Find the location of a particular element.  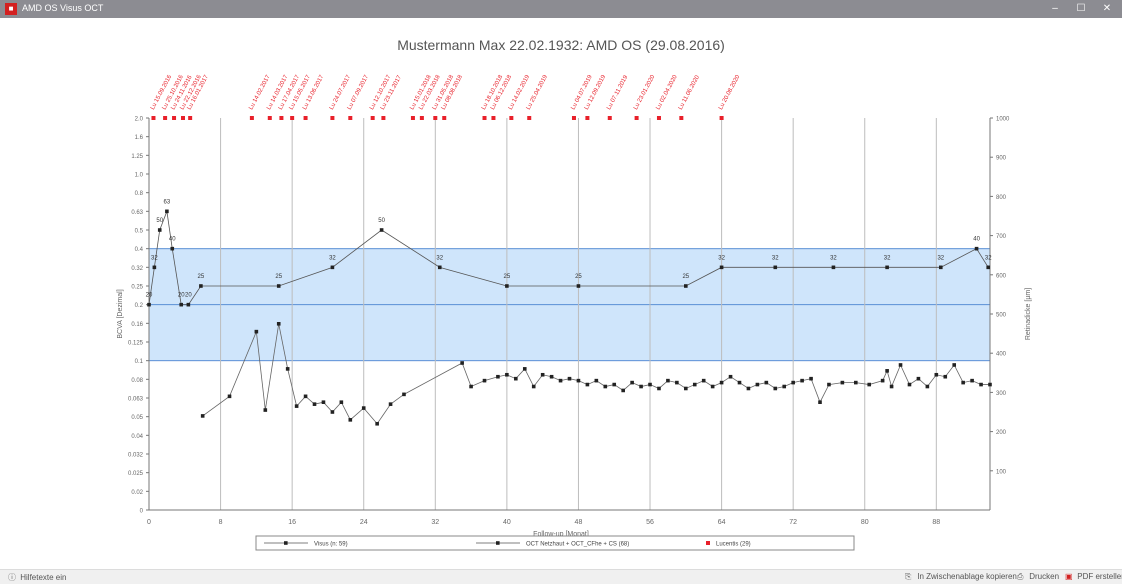

copy-clipboard-button: ⎘ In Zwischenablage kopieren is located at coordinates (961, 577).